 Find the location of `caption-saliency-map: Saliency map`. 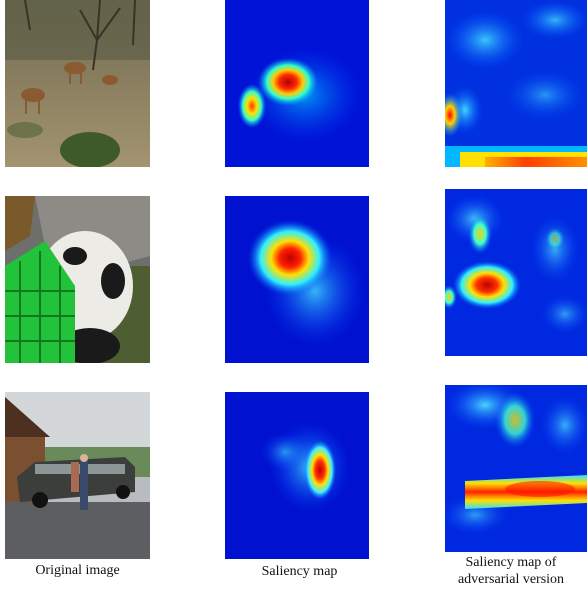

caption-saliency-map: Saliency map is located at coordinates (299, 571).